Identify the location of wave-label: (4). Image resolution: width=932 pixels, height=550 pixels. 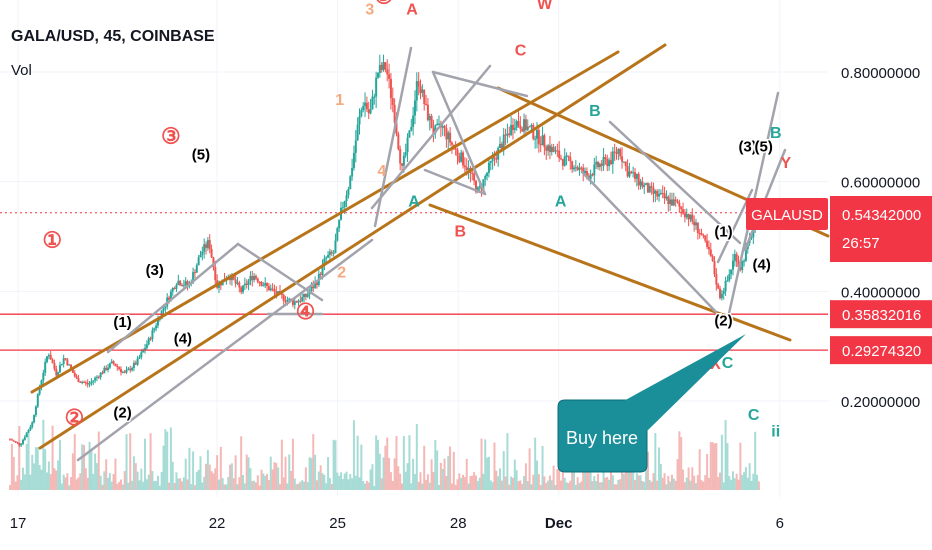
(183, 338).